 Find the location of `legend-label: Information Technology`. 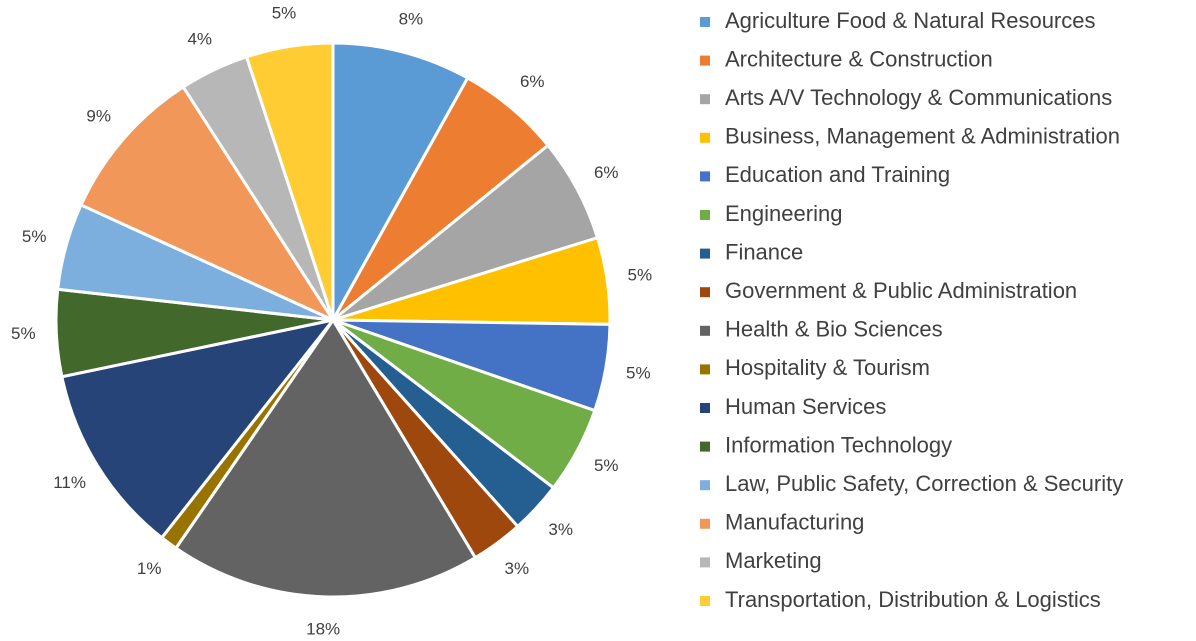

legend-label: Information Technology is located at coordinates (838, 444).